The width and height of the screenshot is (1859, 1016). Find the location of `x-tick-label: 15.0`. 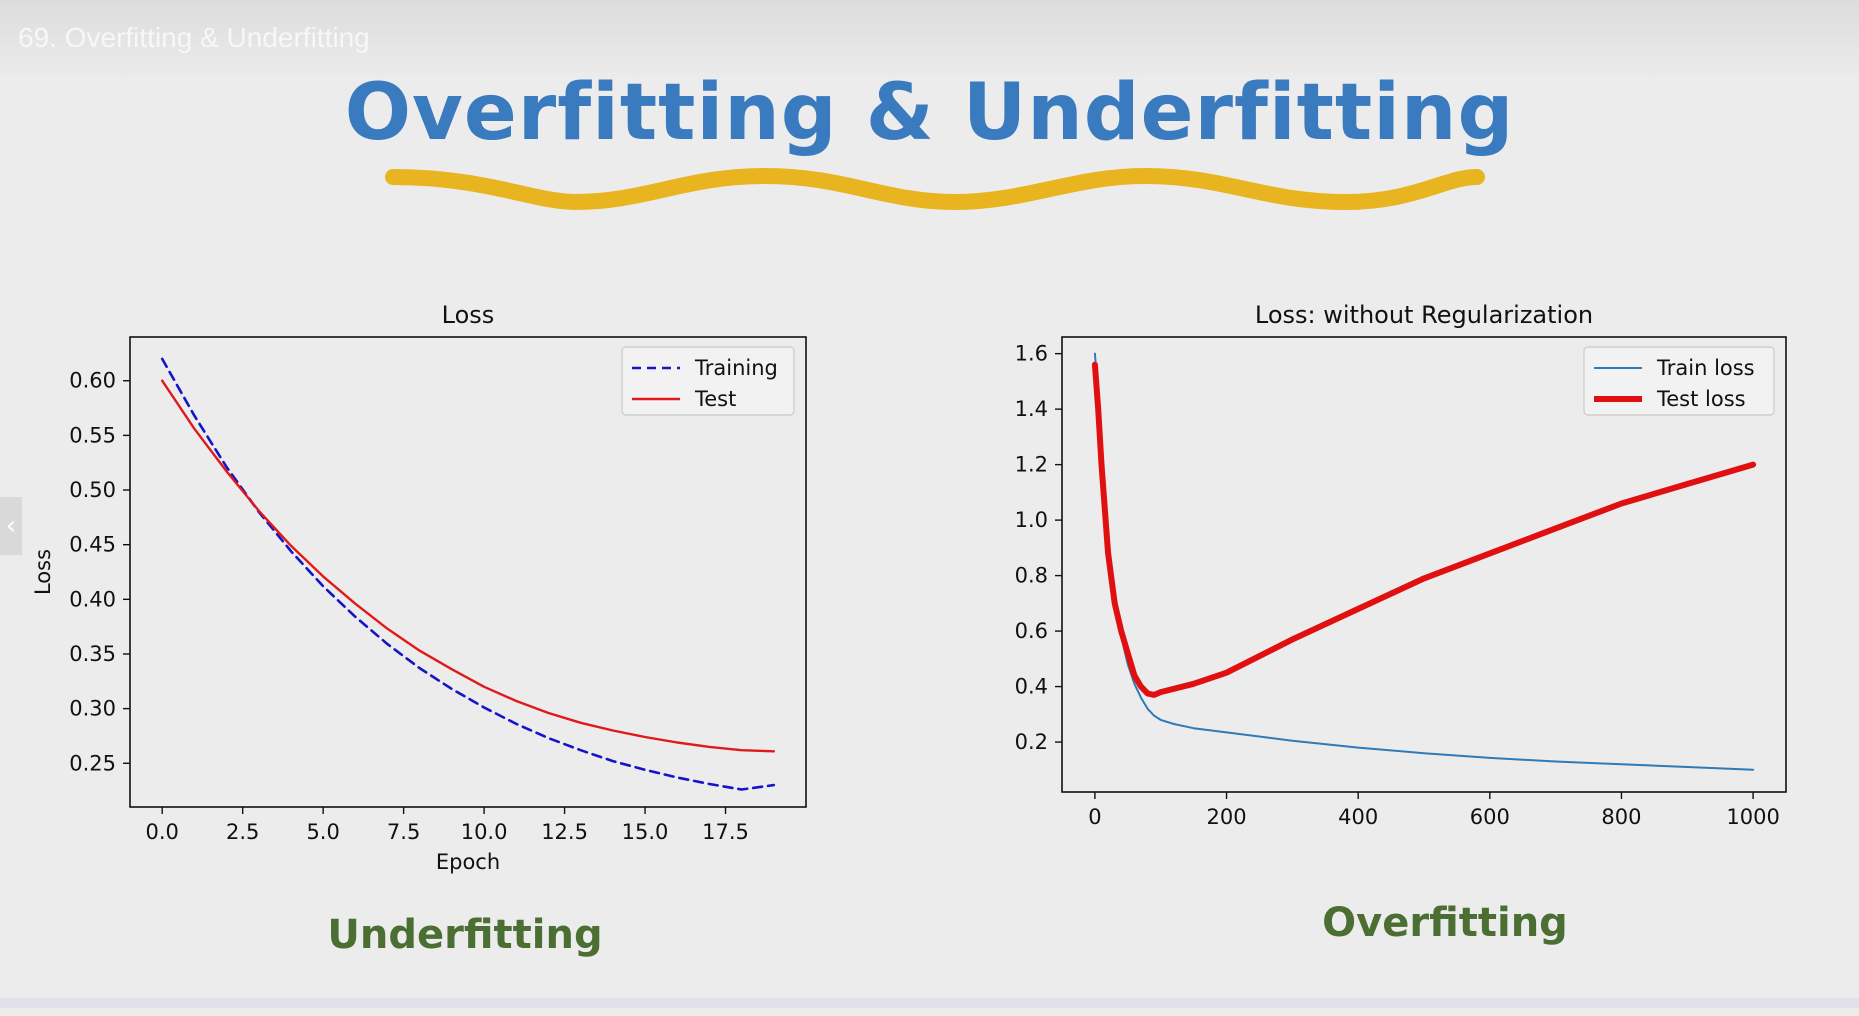

x-tick-label: 15.0 is located at coordinates (645, 832).